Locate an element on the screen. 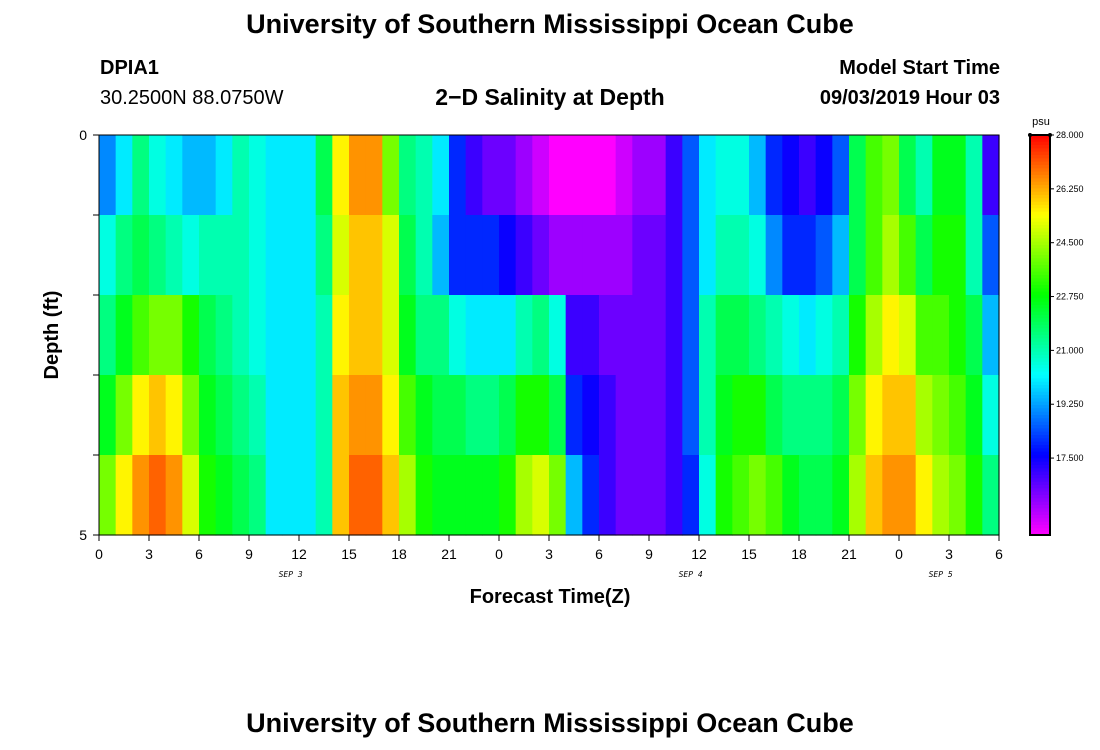  colorbar-tick-label: 26.250 is located at coordinates (1070, 189).